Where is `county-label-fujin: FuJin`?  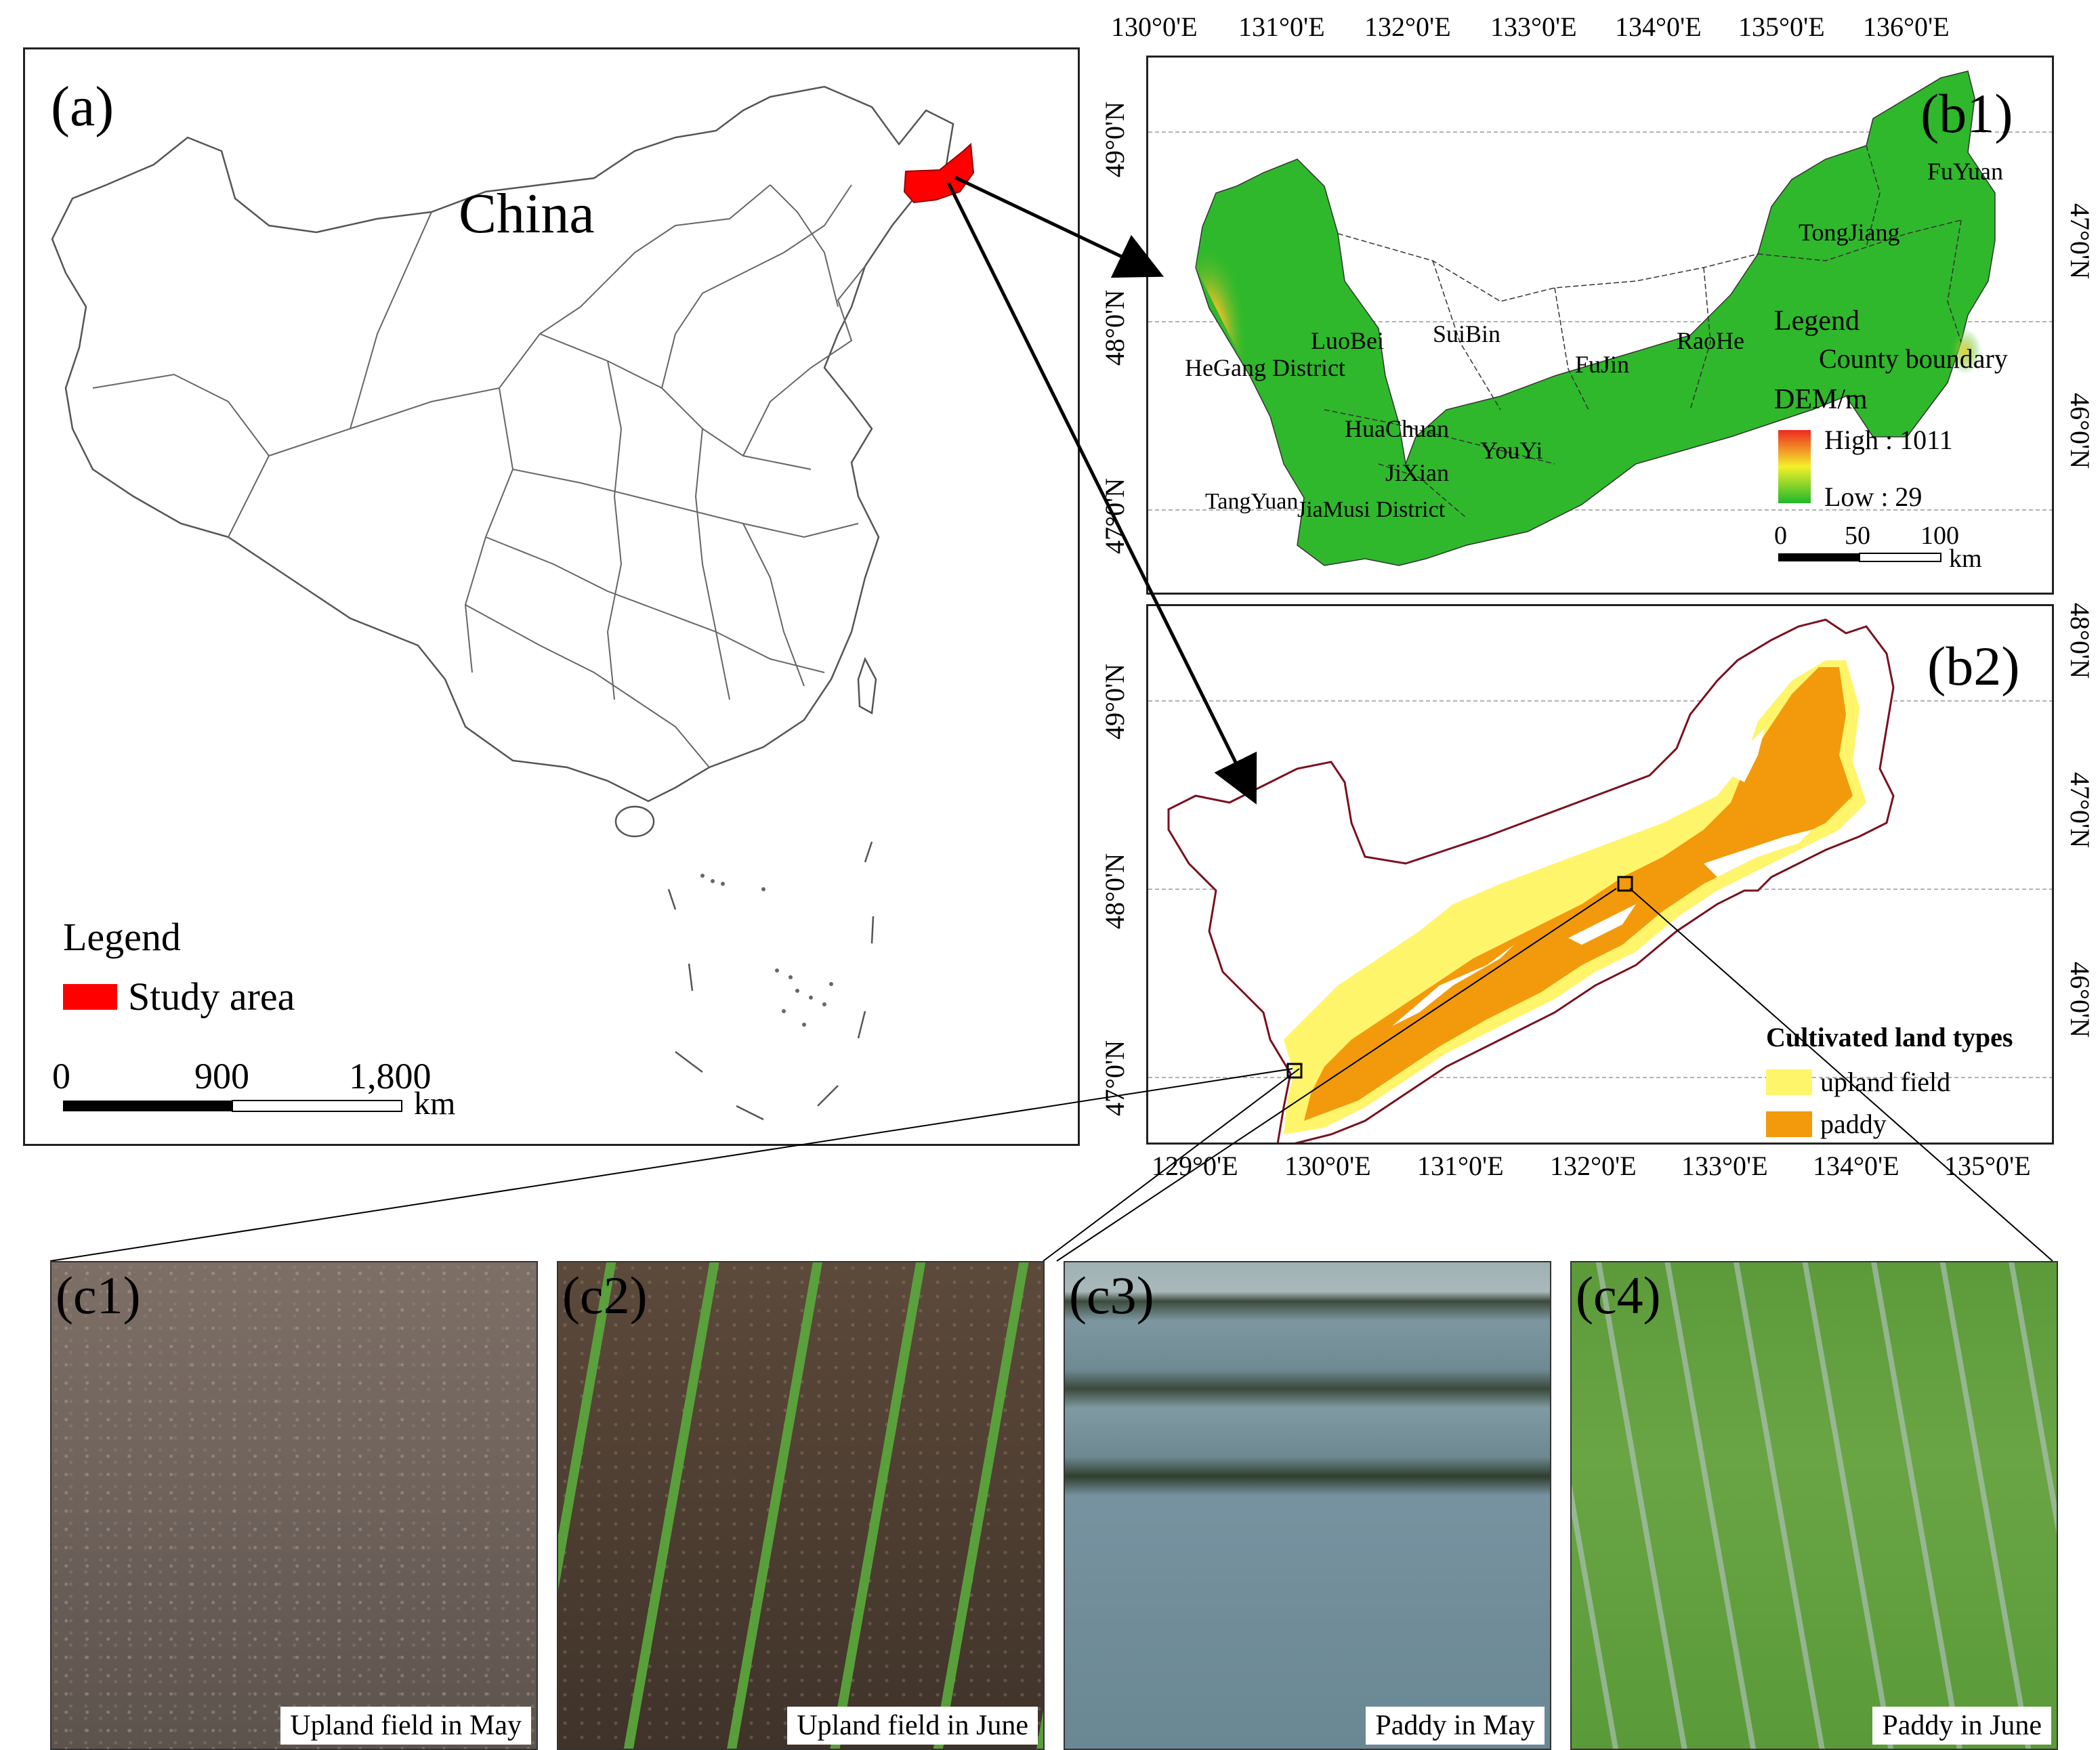
county-label-fujin: FuJin is located at coordinates (1602, 365).